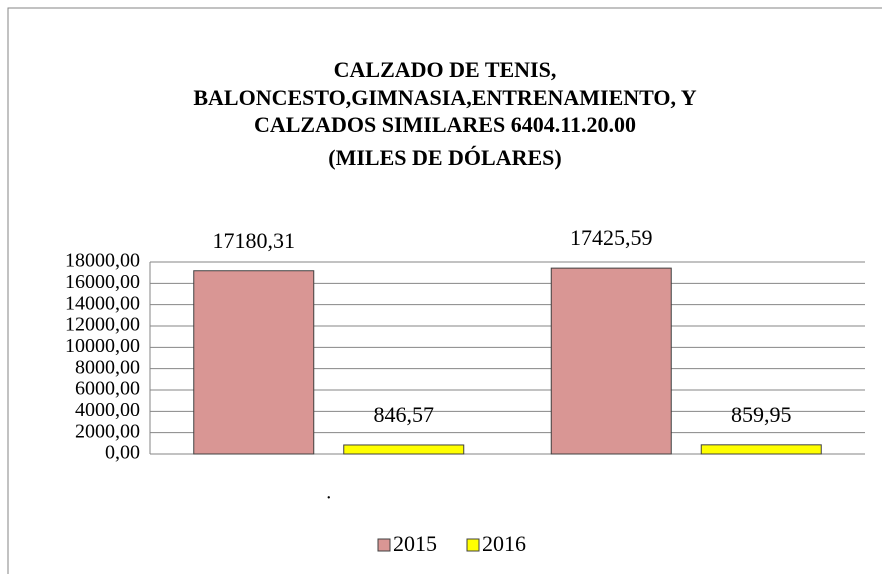 Image resolution: width=882 pixels, height=574 pixels. I want to click on y-tick-label: 4000,00, so click(107, 410).